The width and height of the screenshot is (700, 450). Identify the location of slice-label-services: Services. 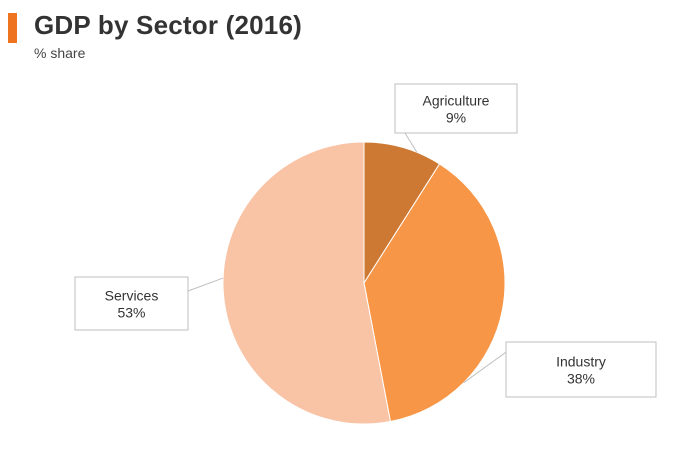
(132, 296).